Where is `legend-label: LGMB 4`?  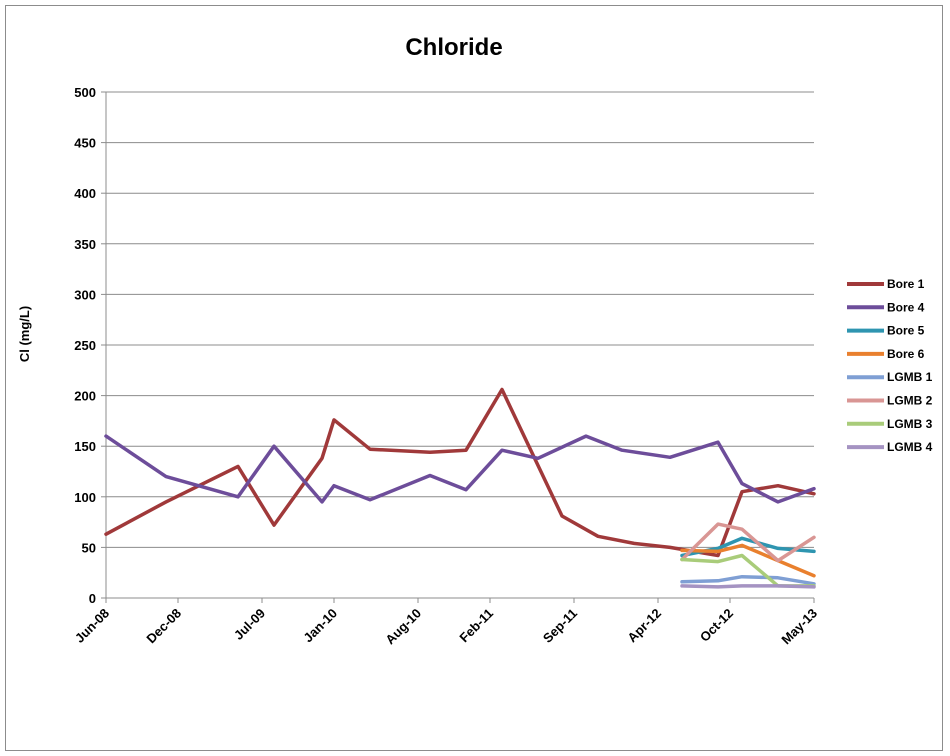
legend-label: LGMB 4 is located at coordinates (910, 447).